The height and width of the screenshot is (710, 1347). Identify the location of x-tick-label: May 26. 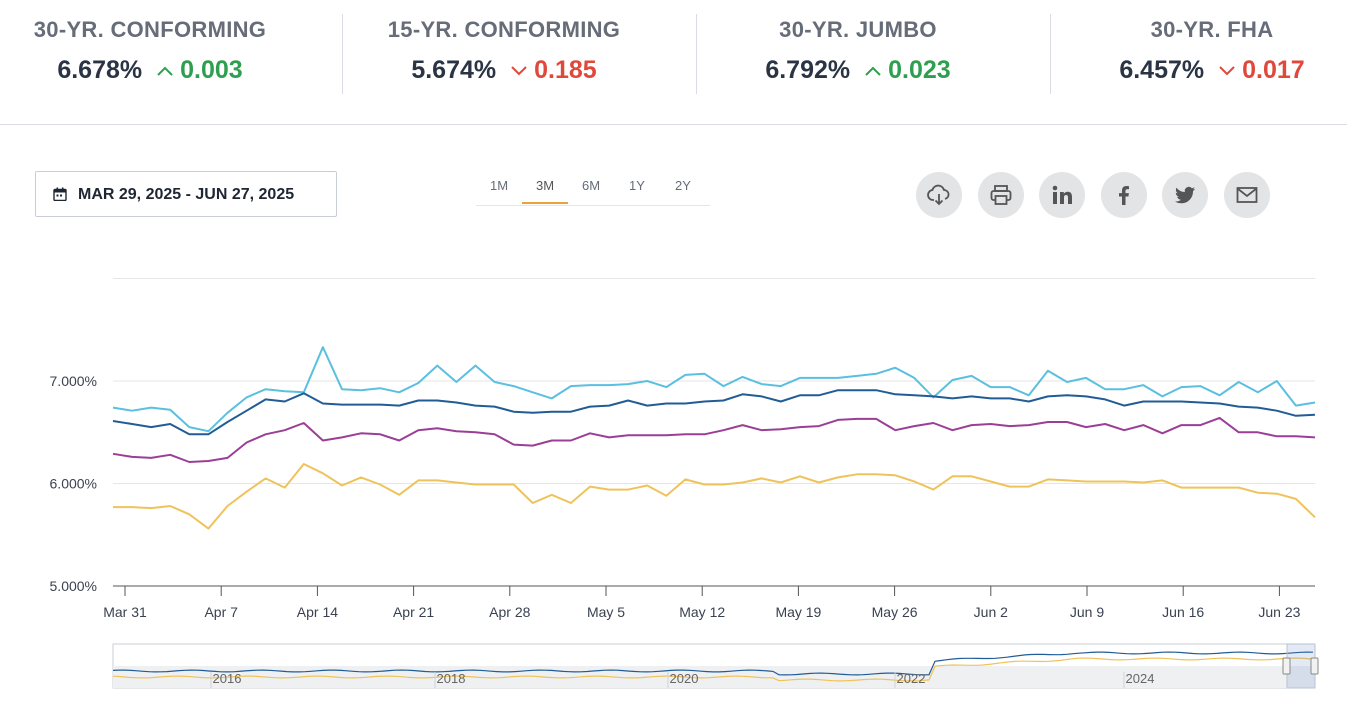
(895, 612).